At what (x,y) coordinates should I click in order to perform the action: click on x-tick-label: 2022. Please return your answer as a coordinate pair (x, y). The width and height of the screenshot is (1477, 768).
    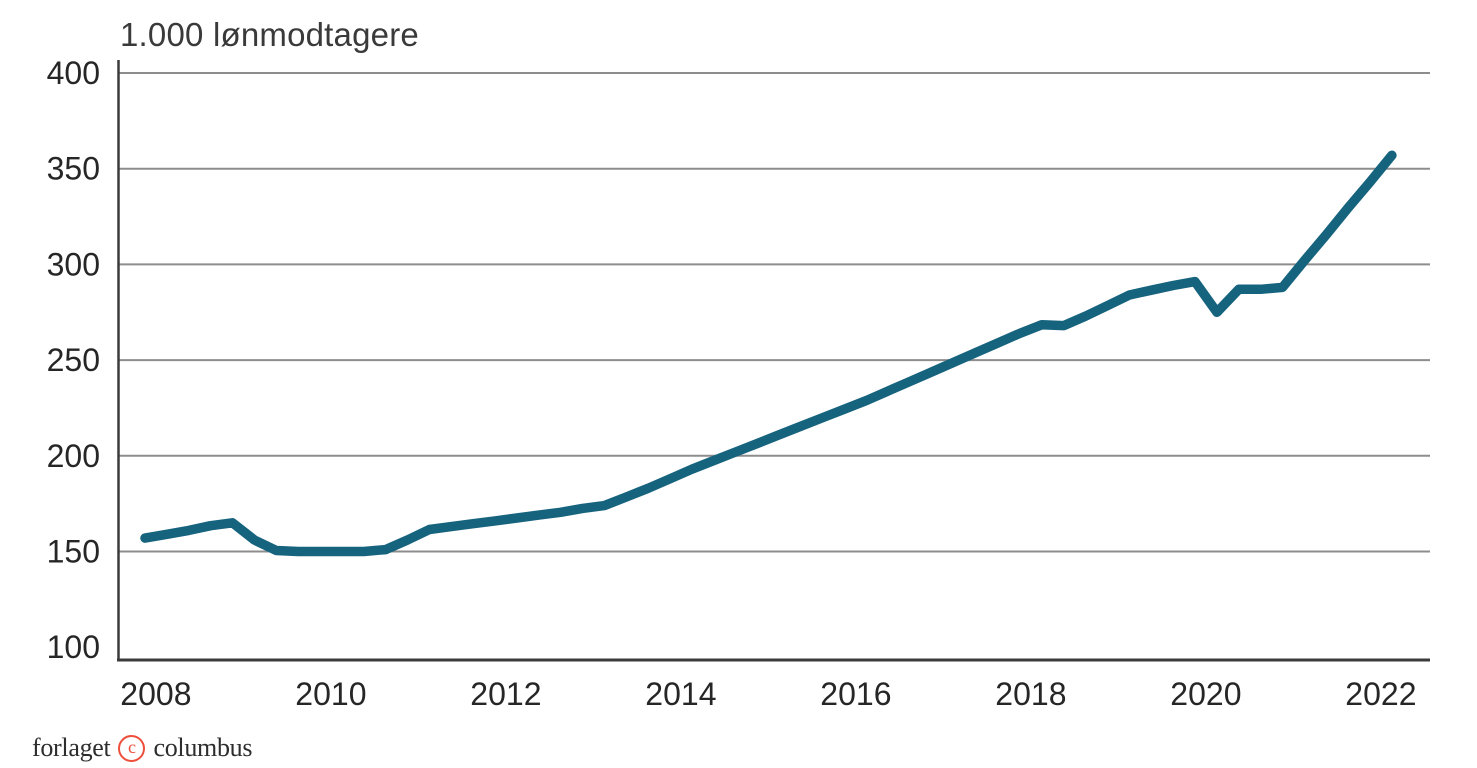
    Looking at the image, I should click on (1380, 694).